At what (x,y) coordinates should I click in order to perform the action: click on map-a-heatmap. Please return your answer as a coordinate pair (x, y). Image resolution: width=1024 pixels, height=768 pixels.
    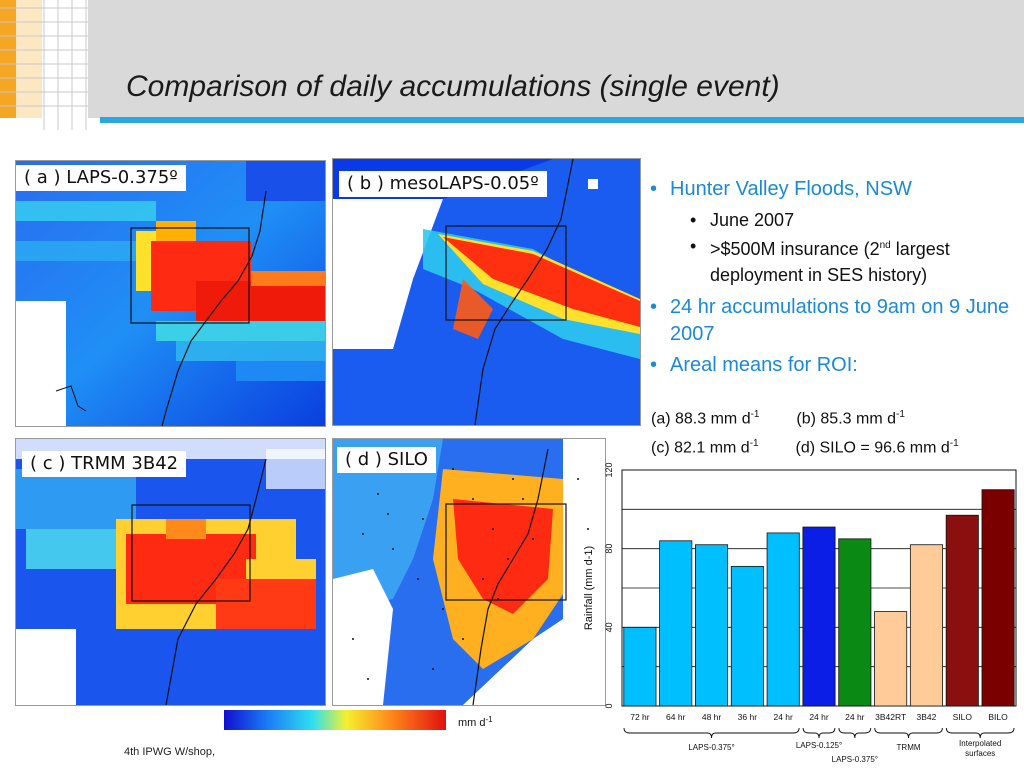
    Looking at the image, I should click on (170, 293).